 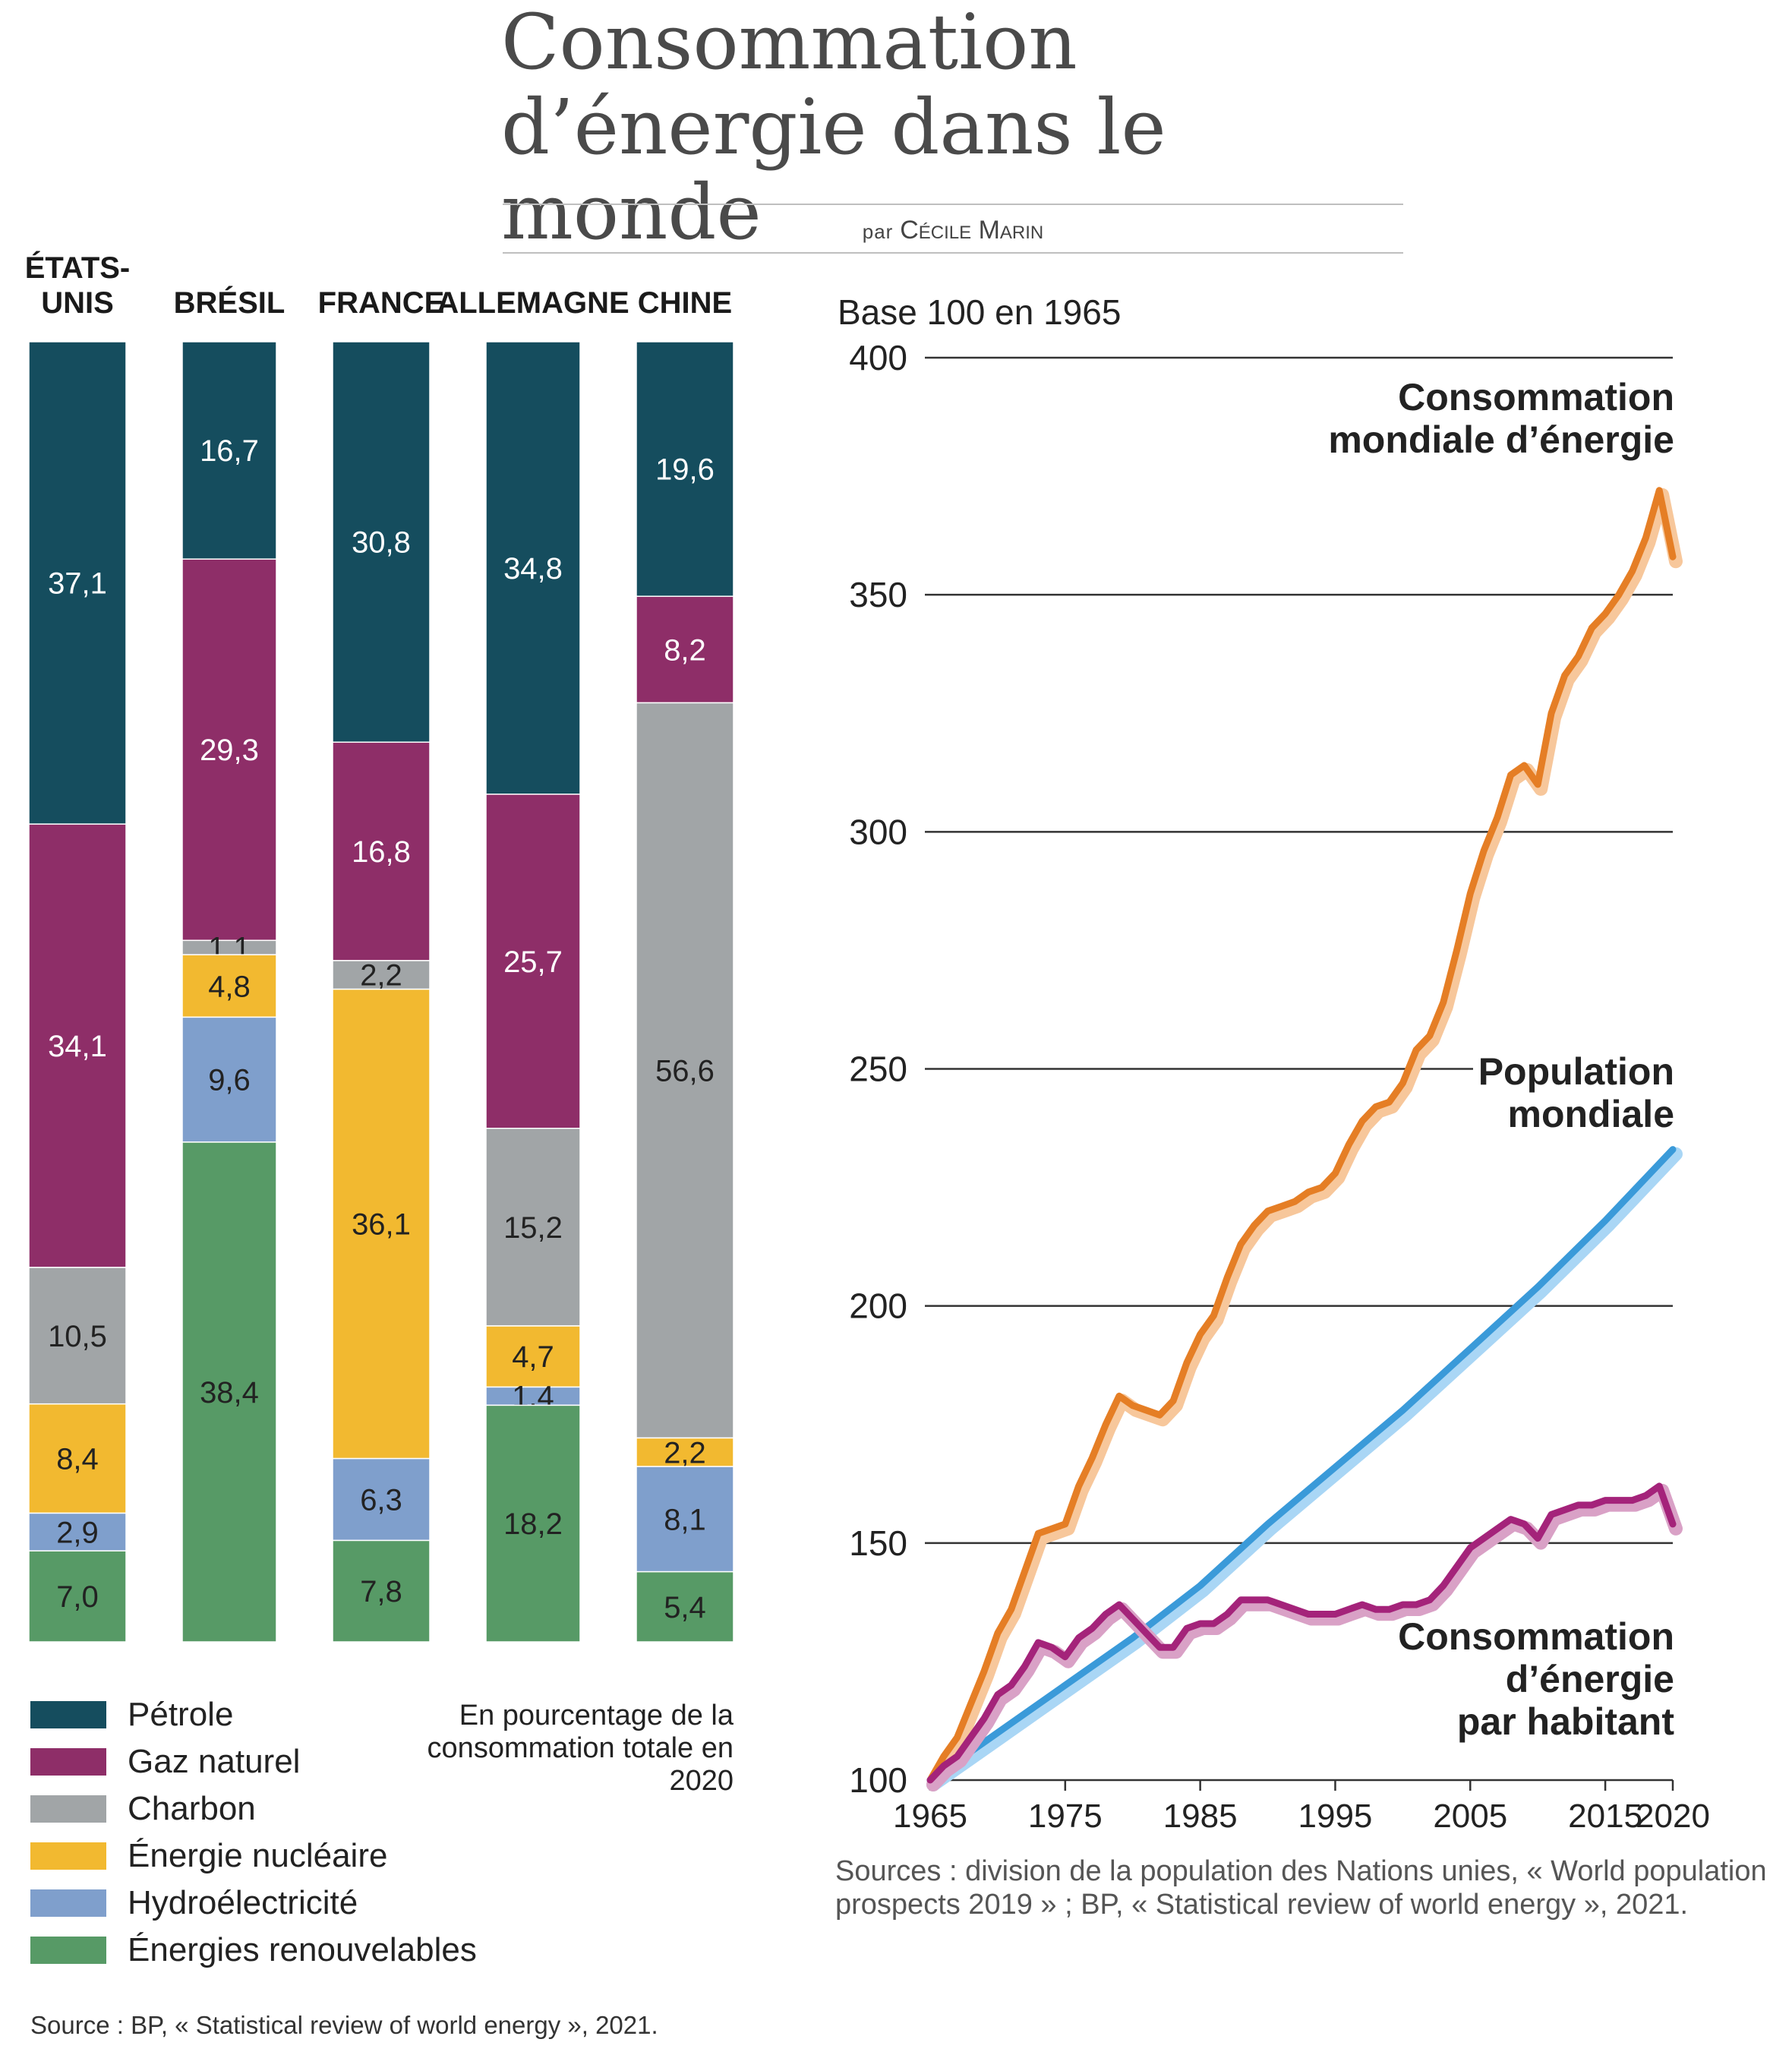 I want to click on bar-value-label: 15,2, so click(x=533, y=1228).